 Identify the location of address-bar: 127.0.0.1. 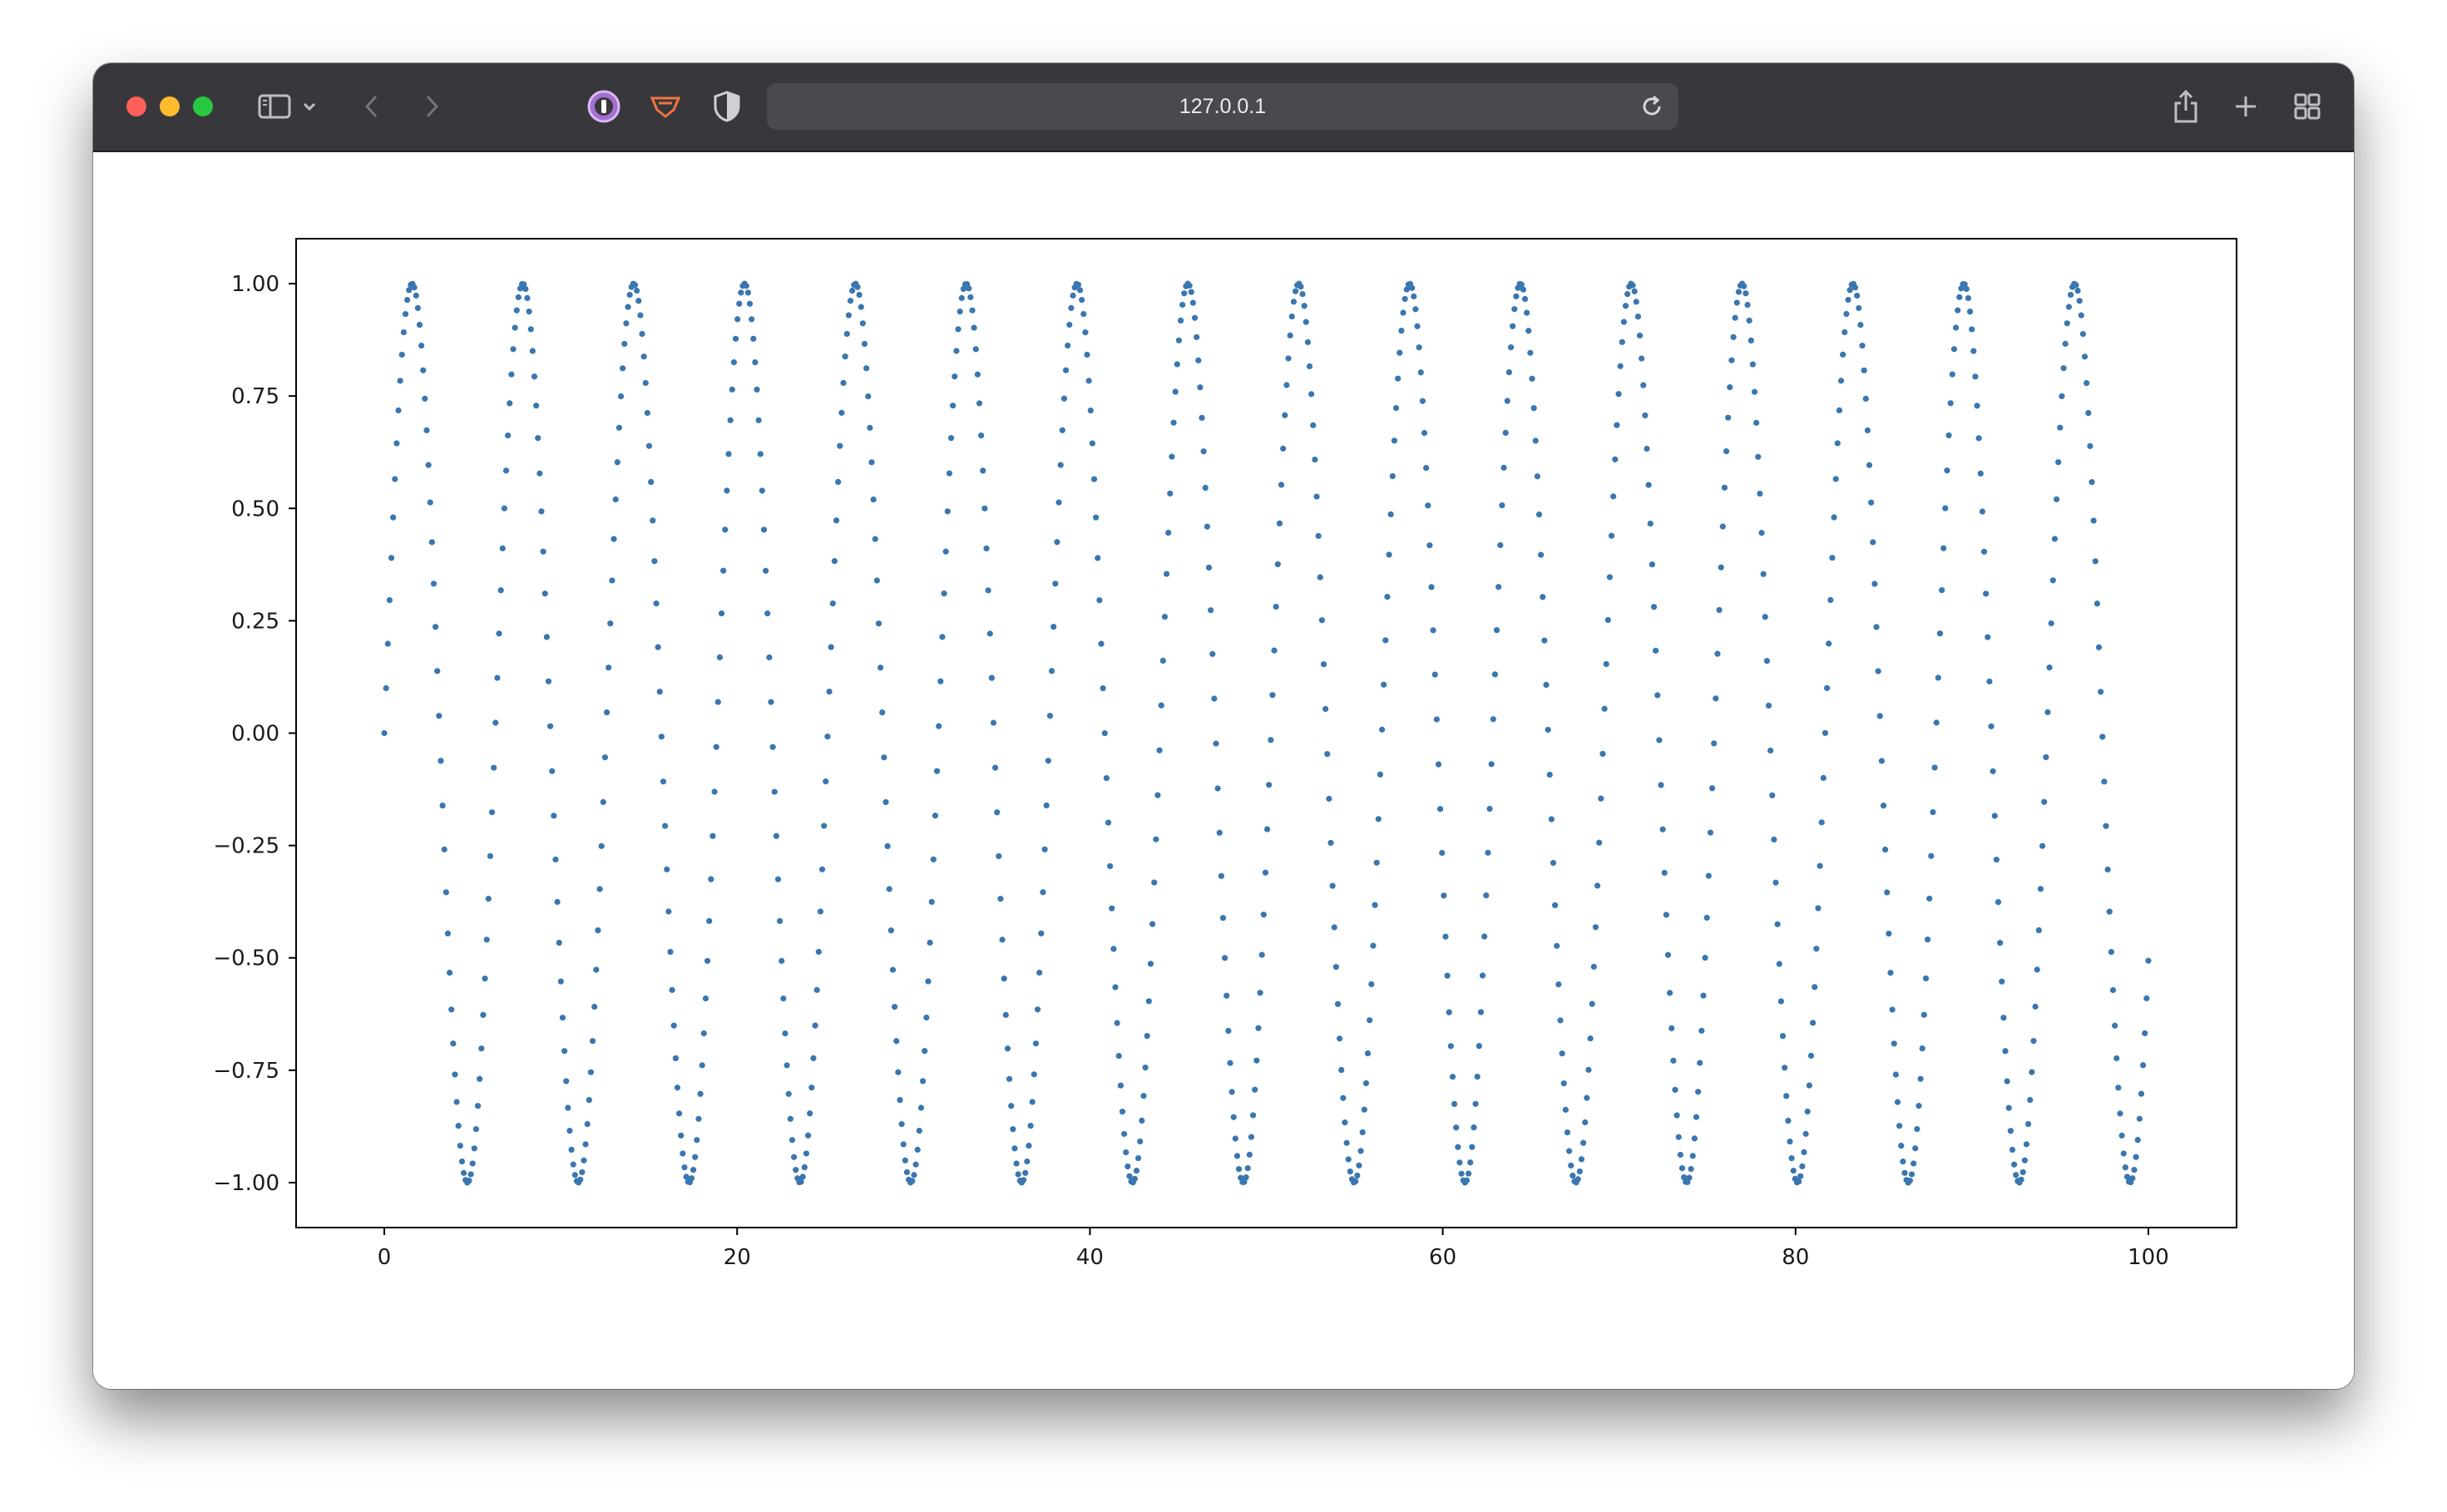
(1222, 106).